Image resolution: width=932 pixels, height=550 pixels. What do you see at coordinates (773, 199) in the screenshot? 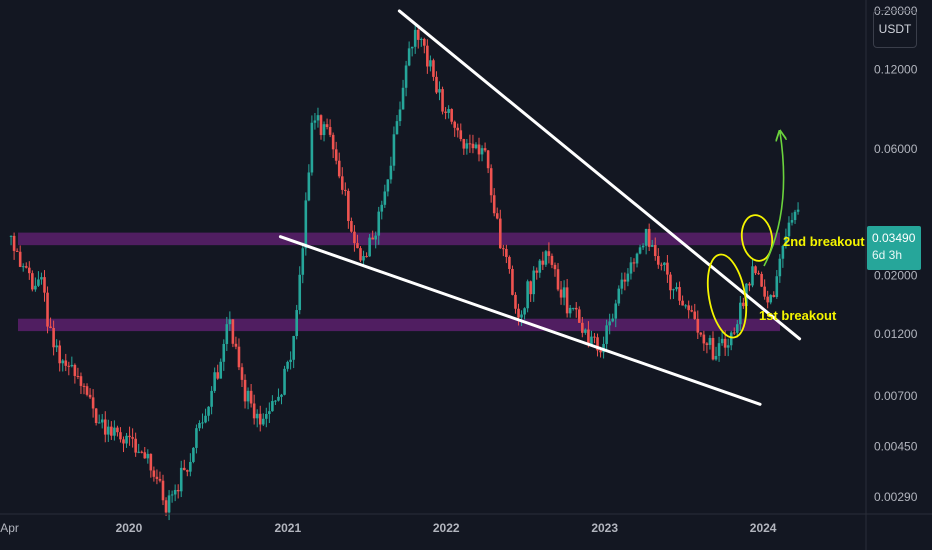
I see `projection-arrow` at bounding box center [773, 199].